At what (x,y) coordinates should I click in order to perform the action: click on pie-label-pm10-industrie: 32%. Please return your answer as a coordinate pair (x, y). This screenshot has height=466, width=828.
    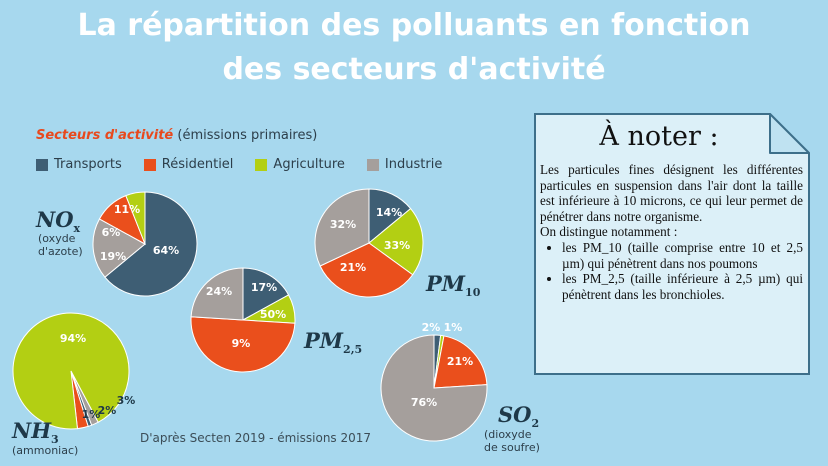
    Looking at the image, I should click on (343, 224).